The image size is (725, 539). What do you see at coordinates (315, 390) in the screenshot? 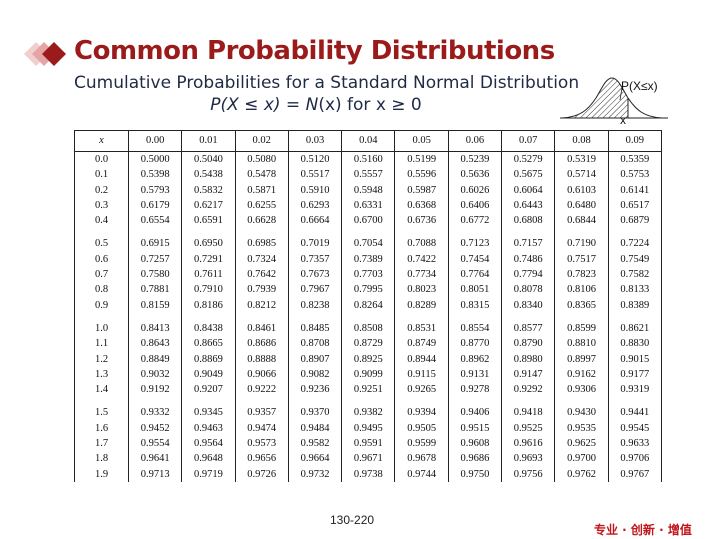
I see `table-cell: 0.9236` at bounding box center [315, 390].